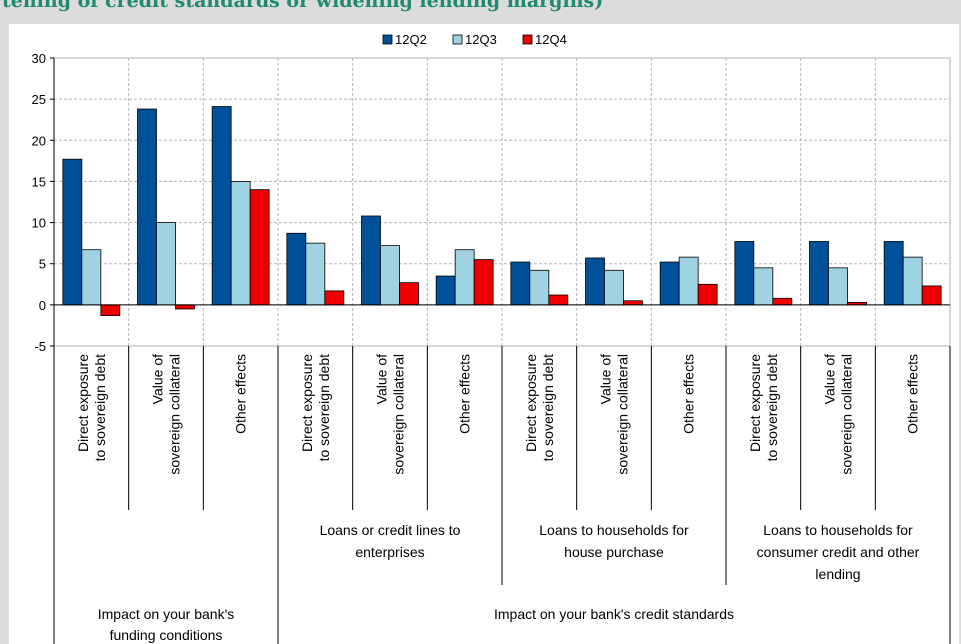 The width and height of the screenshot is (961, 644). I want to click on subgroup-label: Loans or credit lines to, so click(390, 530).